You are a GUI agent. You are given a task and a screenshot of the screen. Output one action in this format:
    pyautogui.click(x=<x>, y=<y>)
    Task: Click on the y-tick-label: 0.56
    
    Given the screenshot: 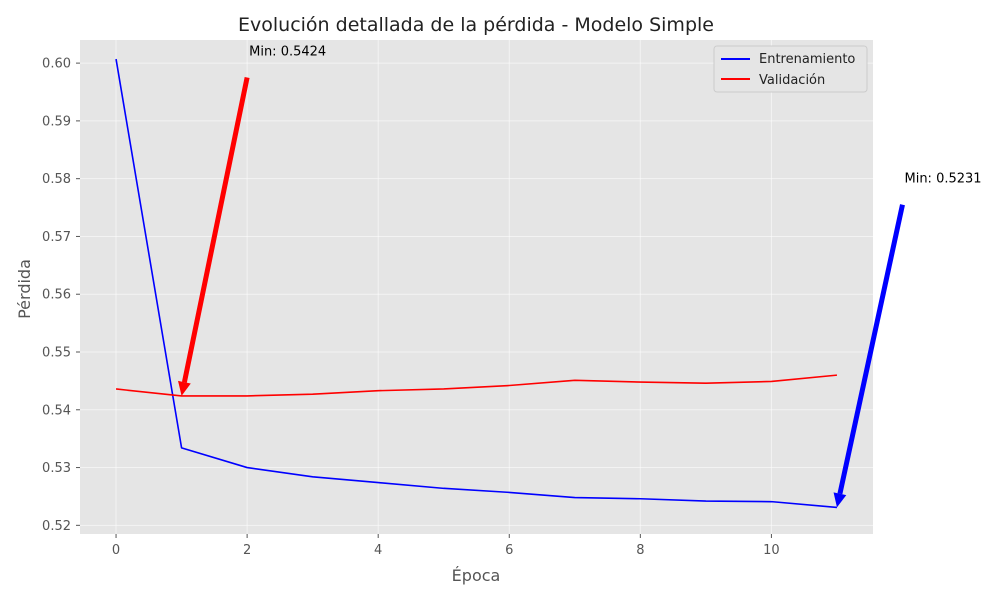 What is the action you would take?
    pyautogui.click(x=56, y=295)
    